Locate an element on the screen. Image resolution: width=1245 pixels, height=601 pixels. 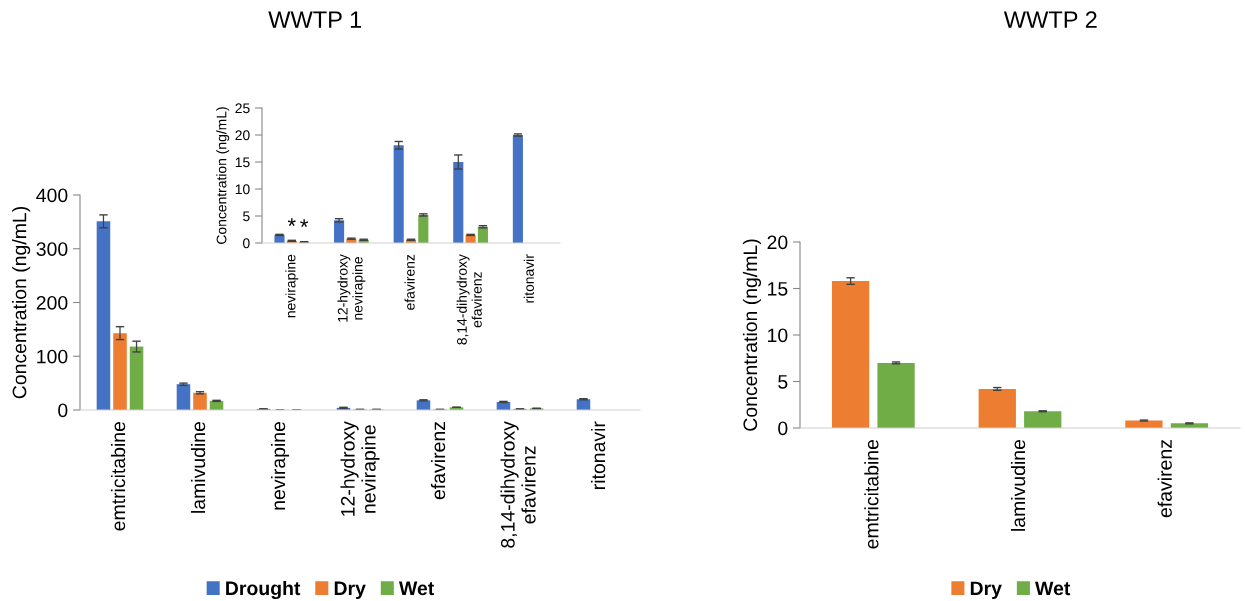
y-tick-label: 300 is located at coordinates (52, 249).